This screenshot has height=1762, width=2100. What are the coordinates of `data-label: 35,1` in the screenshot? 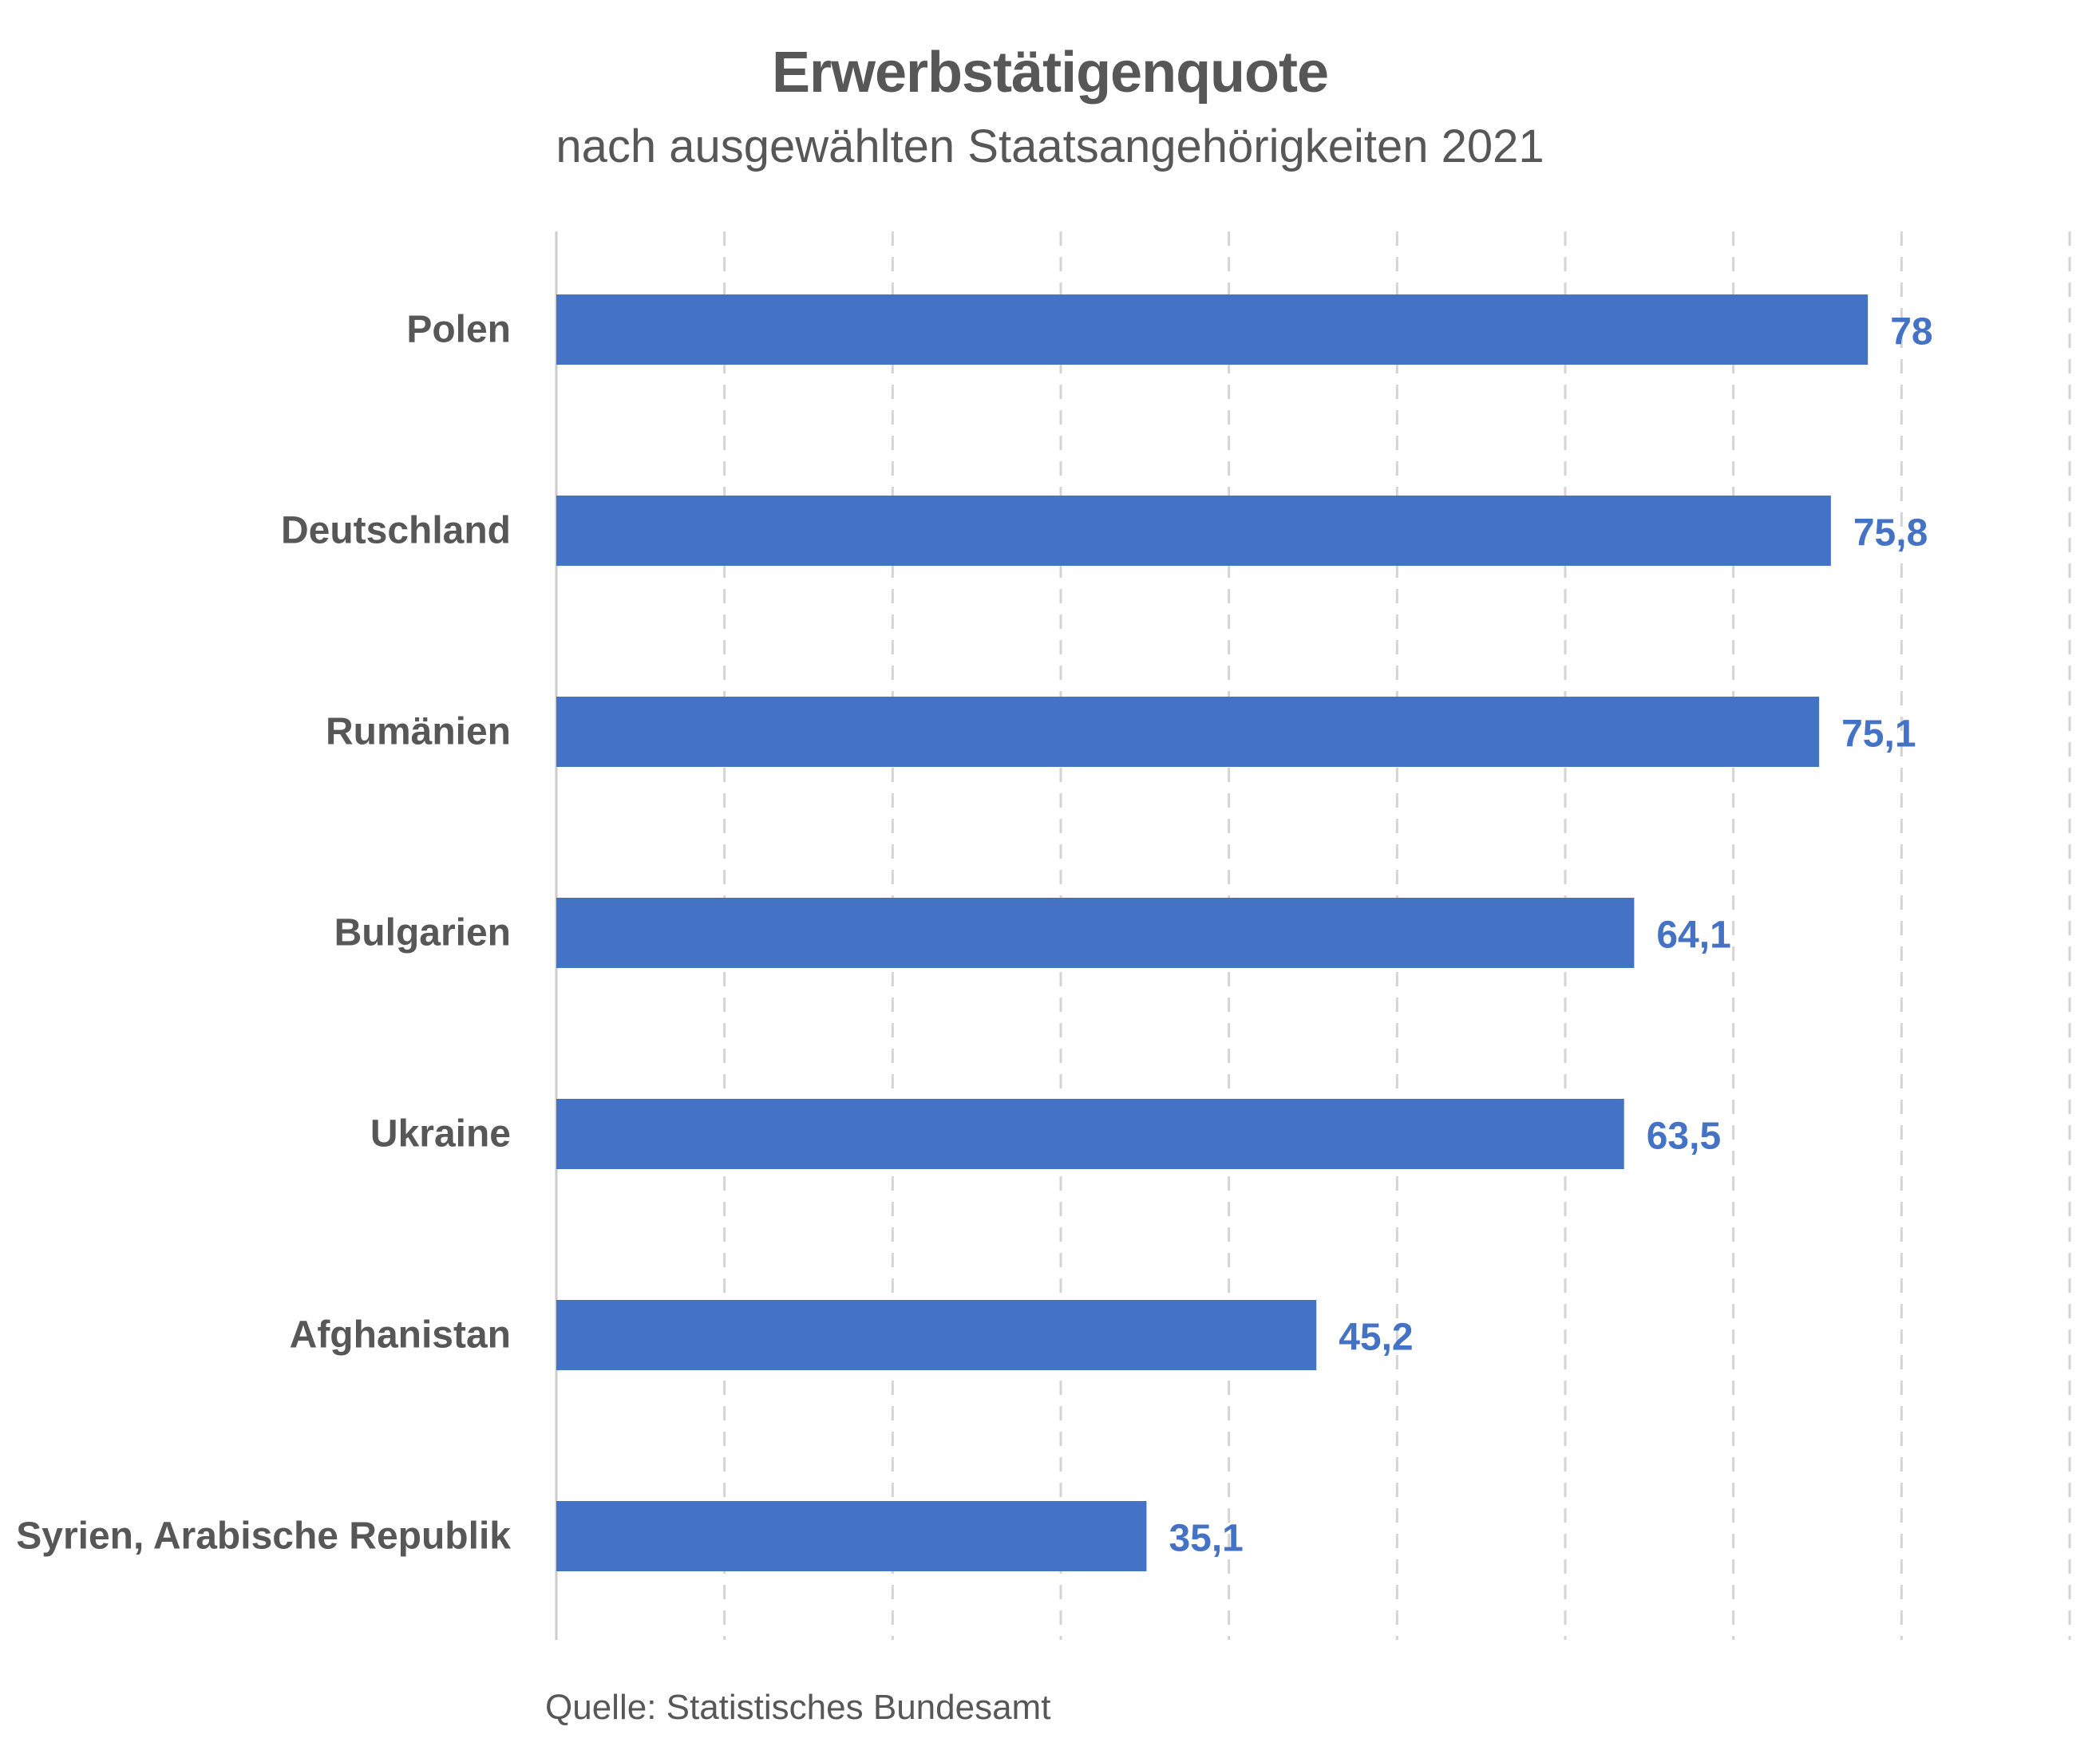 It's located at (1206, 1539).